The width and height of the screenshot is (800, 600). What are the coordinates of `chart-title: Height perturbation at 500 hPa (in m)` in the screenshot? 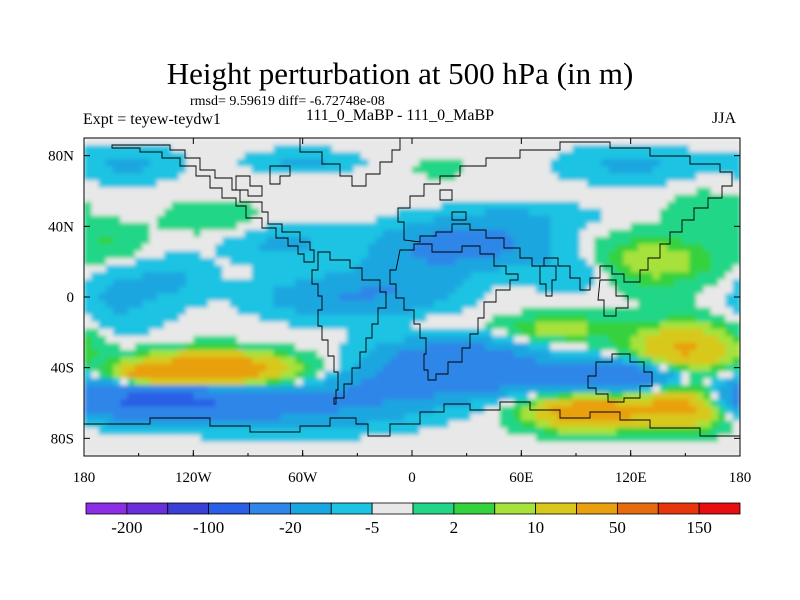 It's located at (400, 73).